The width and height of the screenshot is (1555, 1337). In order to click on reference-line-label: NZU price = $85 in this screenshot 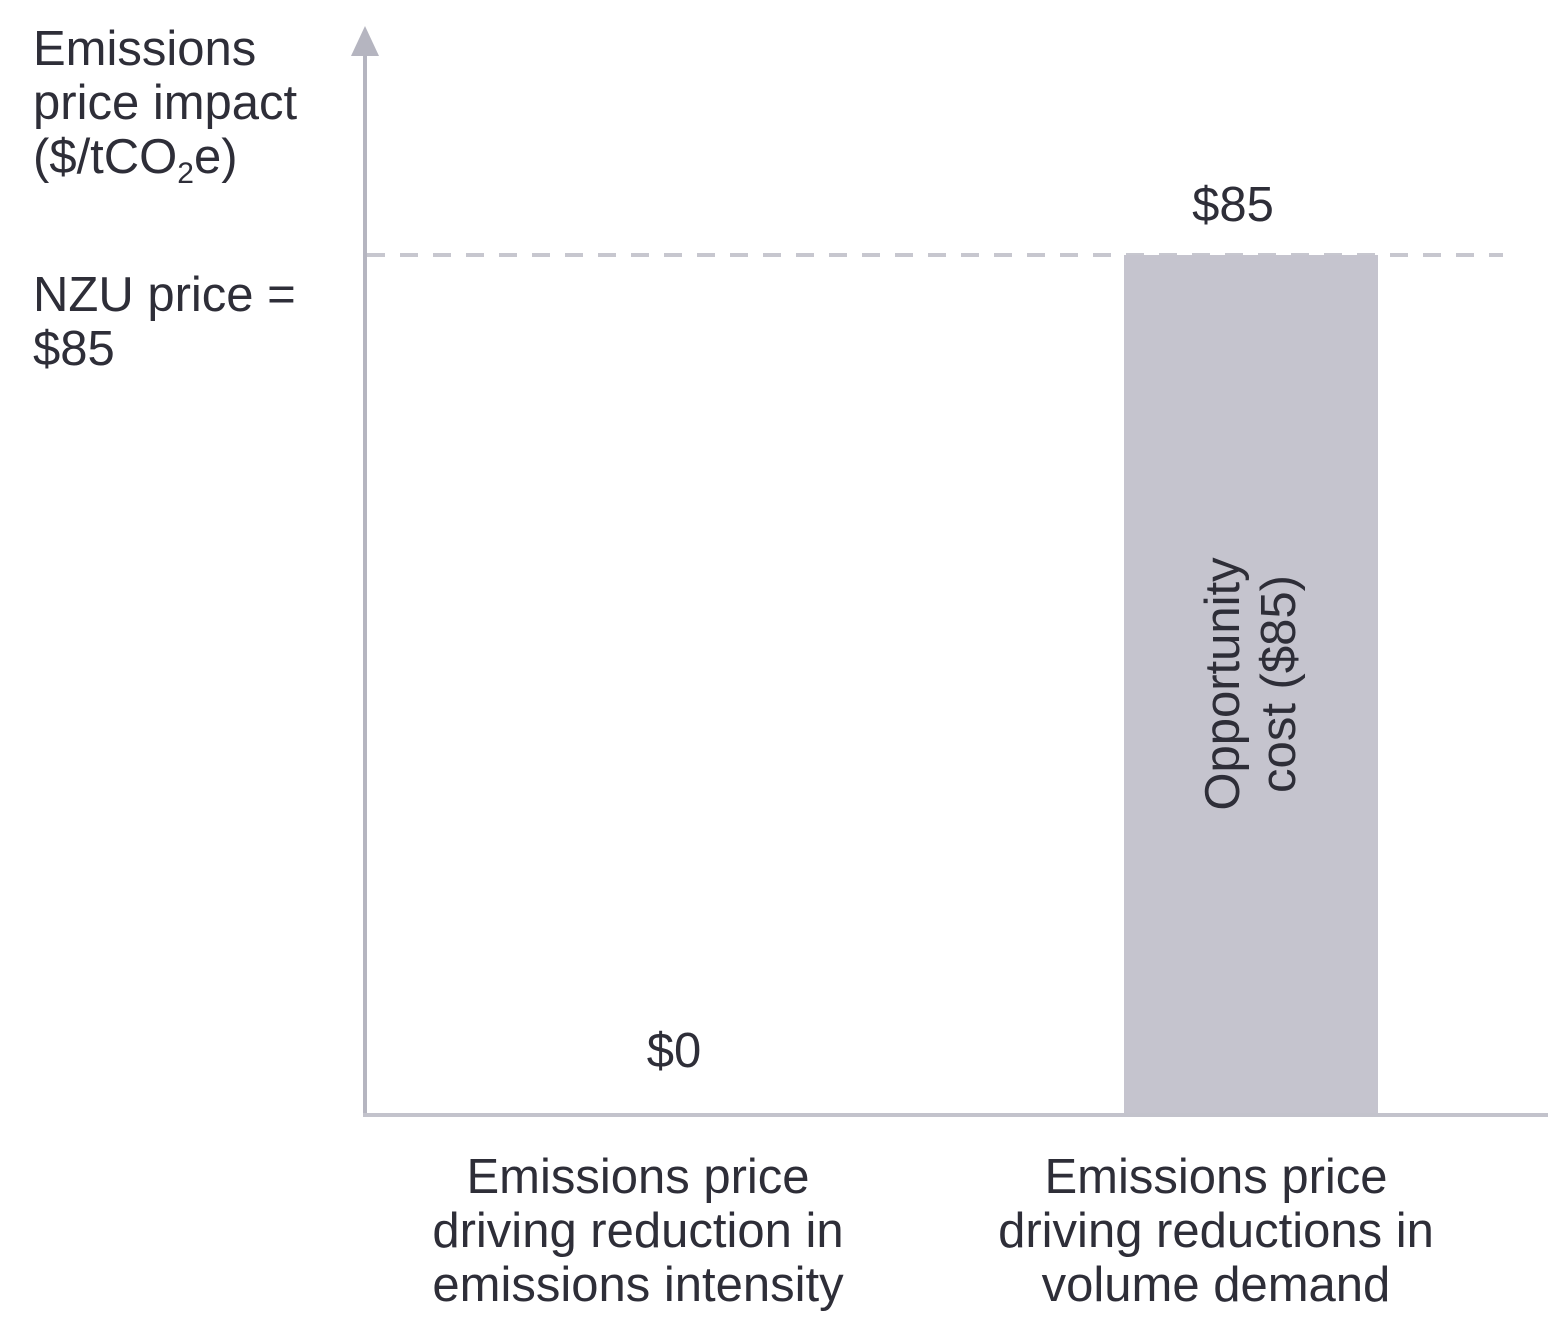, I will do `click(164, 322)`.